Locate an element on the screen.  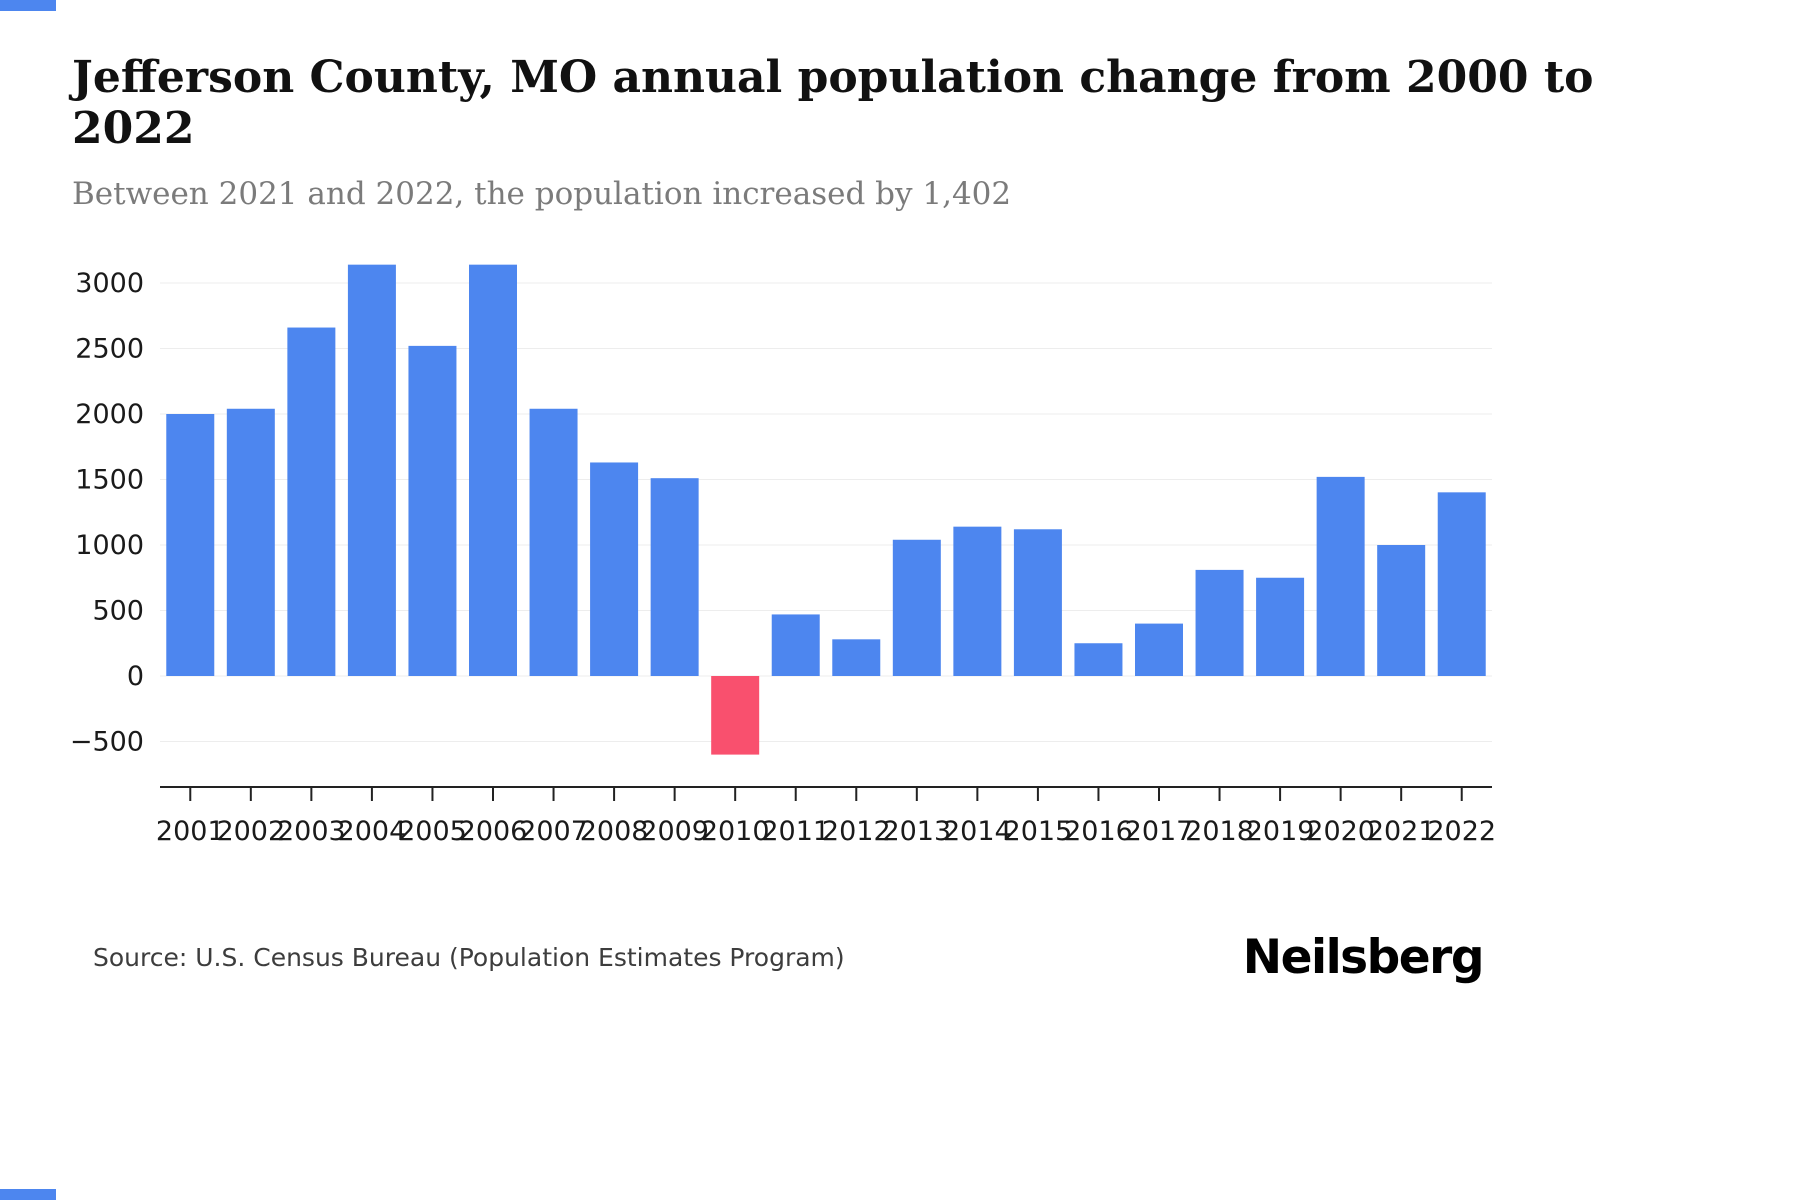
brand-corner-bottom is located at coordinates (28, 1194).